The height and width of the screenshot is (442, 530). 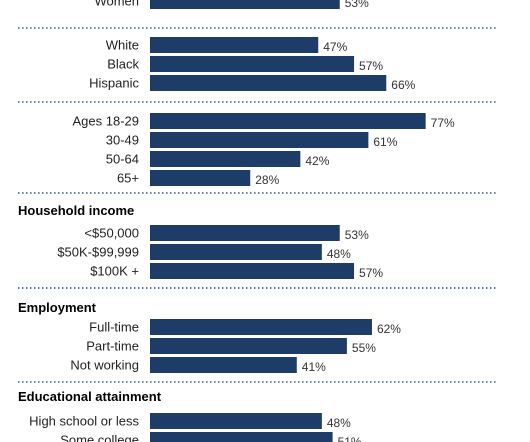 What do you see at coordinates (99, 437) in the screenshot?
I see `category-label: Some college` at bounding box center [99, 437].